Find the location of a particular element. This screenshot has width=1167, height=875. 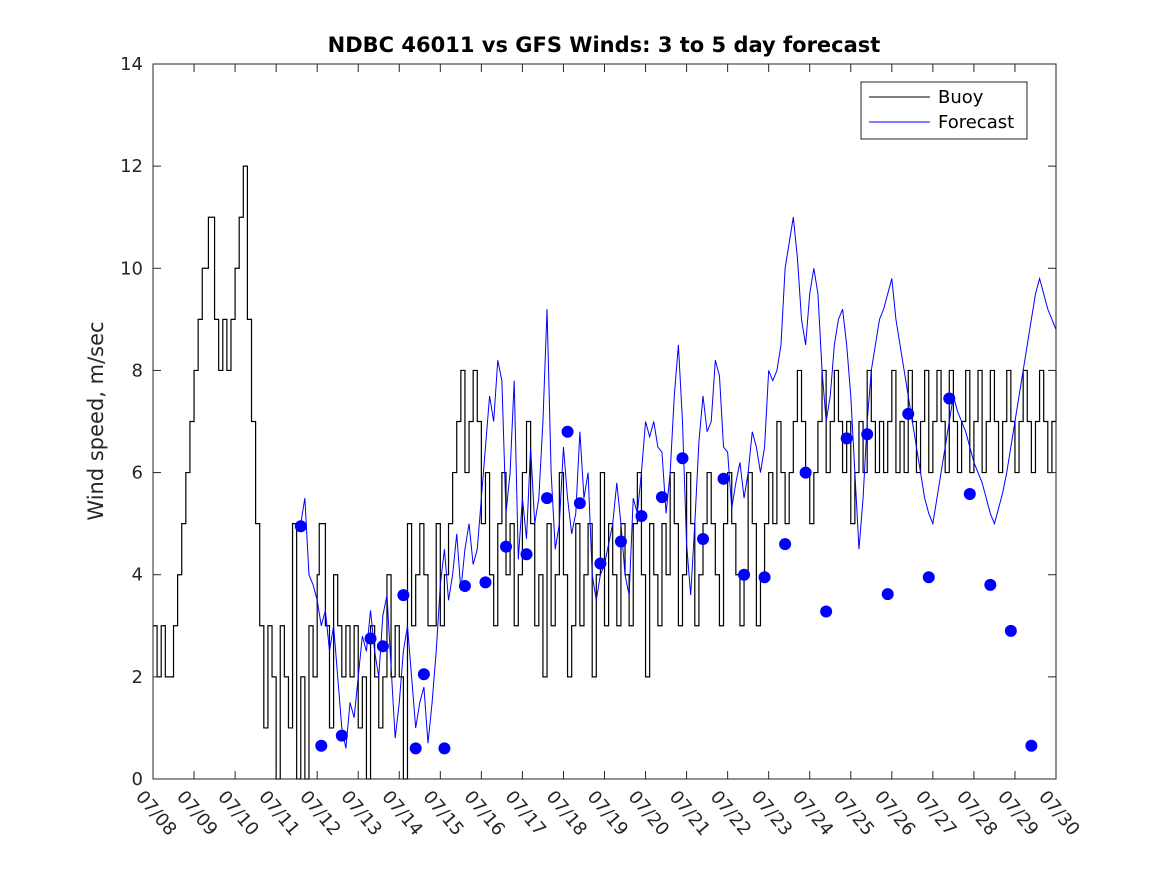

x-tick-label: 07/29 is located at coordinates (1017, 813).